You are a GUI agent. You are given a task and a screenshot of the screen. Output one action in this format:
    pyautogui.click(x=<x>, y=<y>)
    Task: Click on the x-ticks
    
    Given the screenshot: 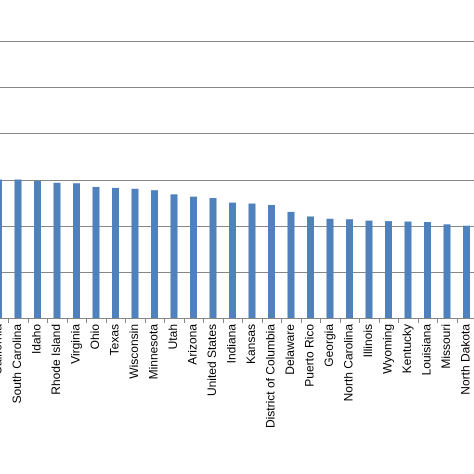 What is the action you would take?
    pyautogui.click(x=233, y=320)
    